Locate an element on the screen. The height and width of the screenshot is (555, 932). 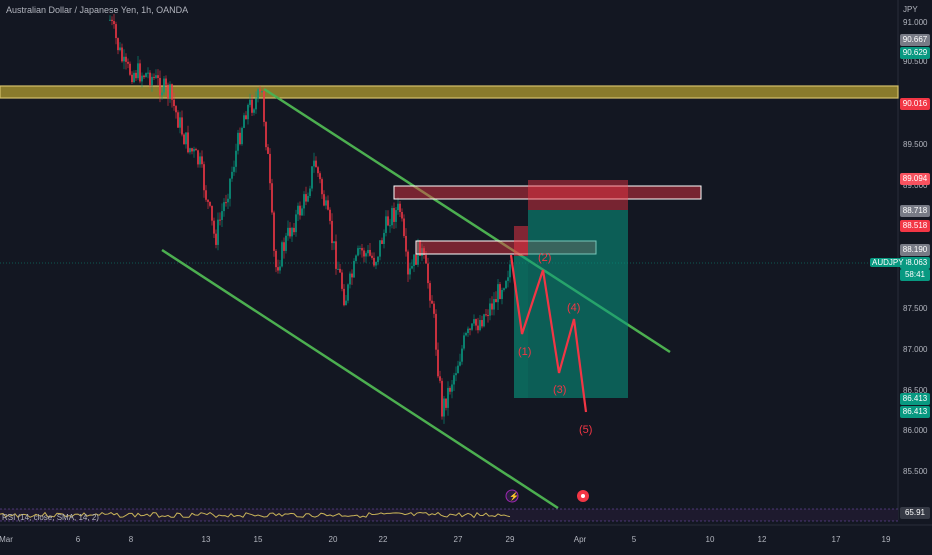
symbol-badge: AUDJPY is located at coordinates (888, 262).